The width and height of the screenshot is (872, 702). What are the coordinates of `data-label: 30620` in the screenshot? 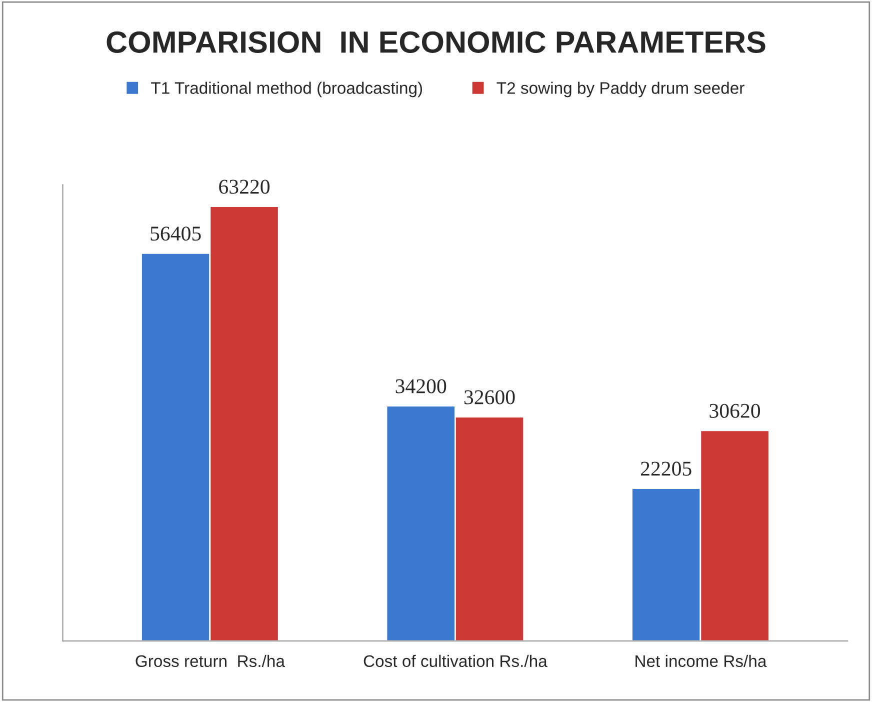 It's located at (735, 411).